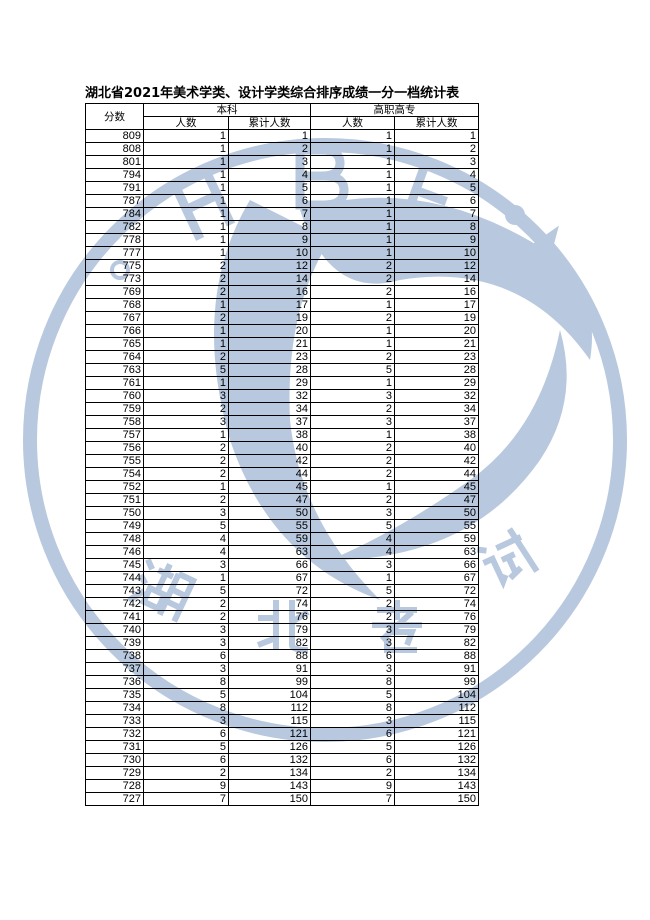  What do you see at coordinates (114, 409) in the screenshot?
I see `score-cell: 759` at bounding box center [114, 409].